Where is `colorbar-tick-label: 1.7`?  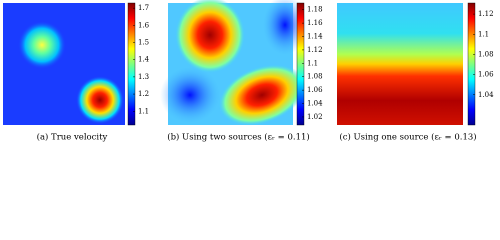
colorbar-tick-label: 1.7 is located at coordinates (143, 8).